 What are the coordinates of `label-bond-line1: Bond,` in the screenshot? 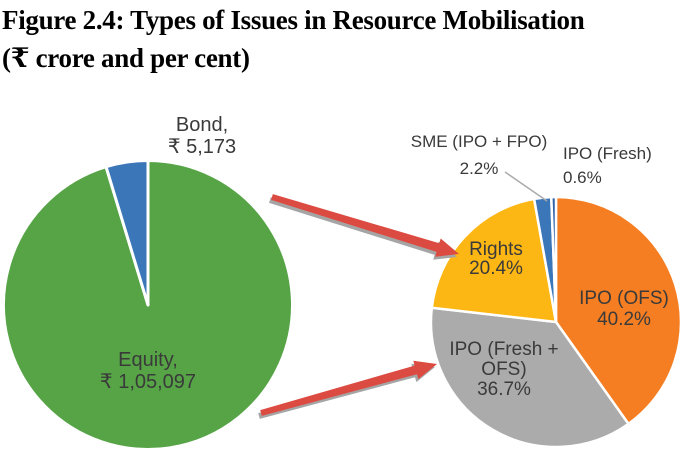 It's located at (202, 125).